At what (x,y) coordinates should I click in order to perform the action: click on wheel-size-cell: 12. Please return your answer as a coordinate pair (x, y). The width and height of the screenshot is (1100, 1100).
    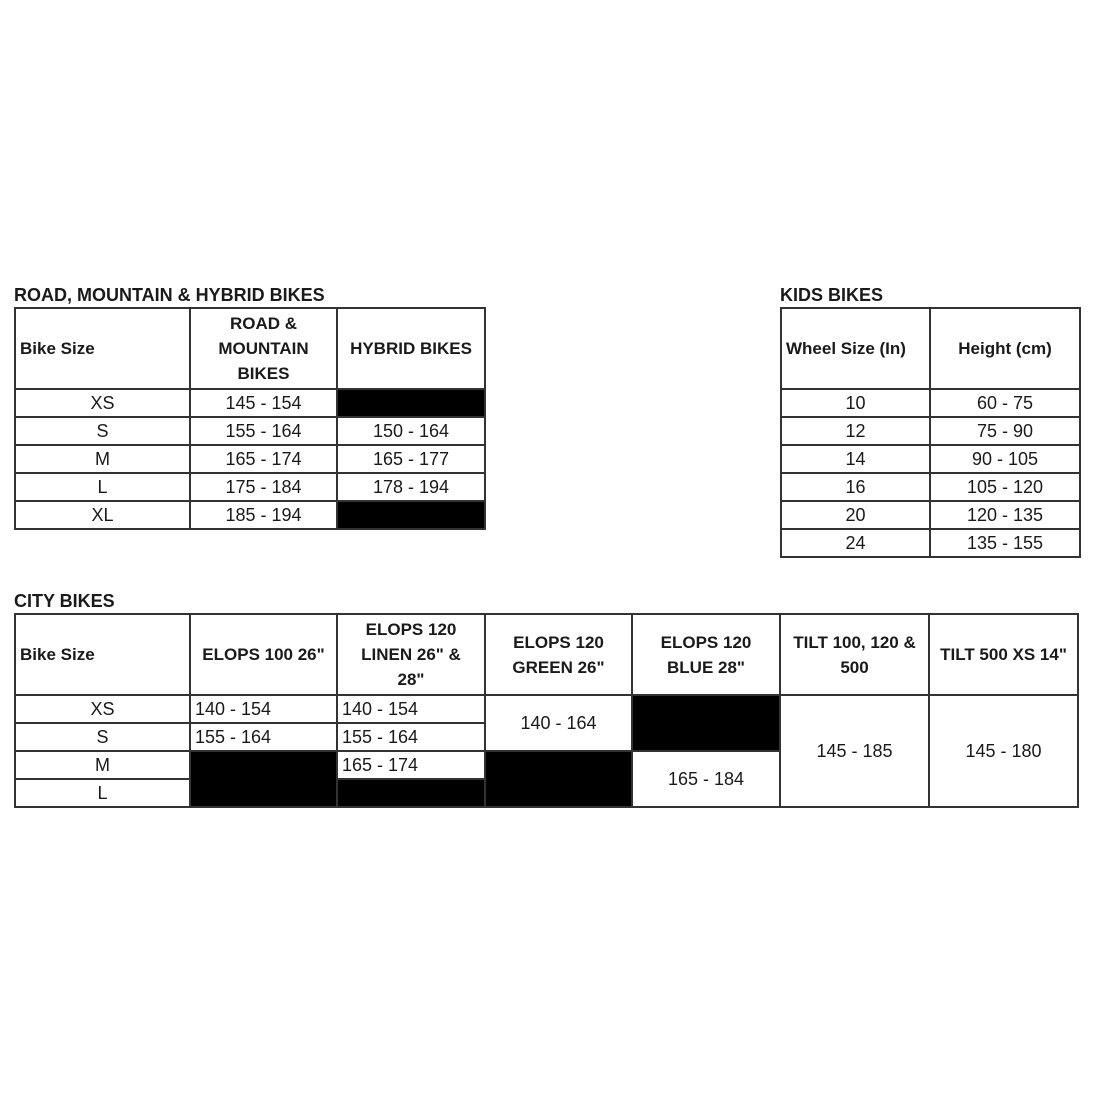
    Looking at the image, I should click on (855, 431).